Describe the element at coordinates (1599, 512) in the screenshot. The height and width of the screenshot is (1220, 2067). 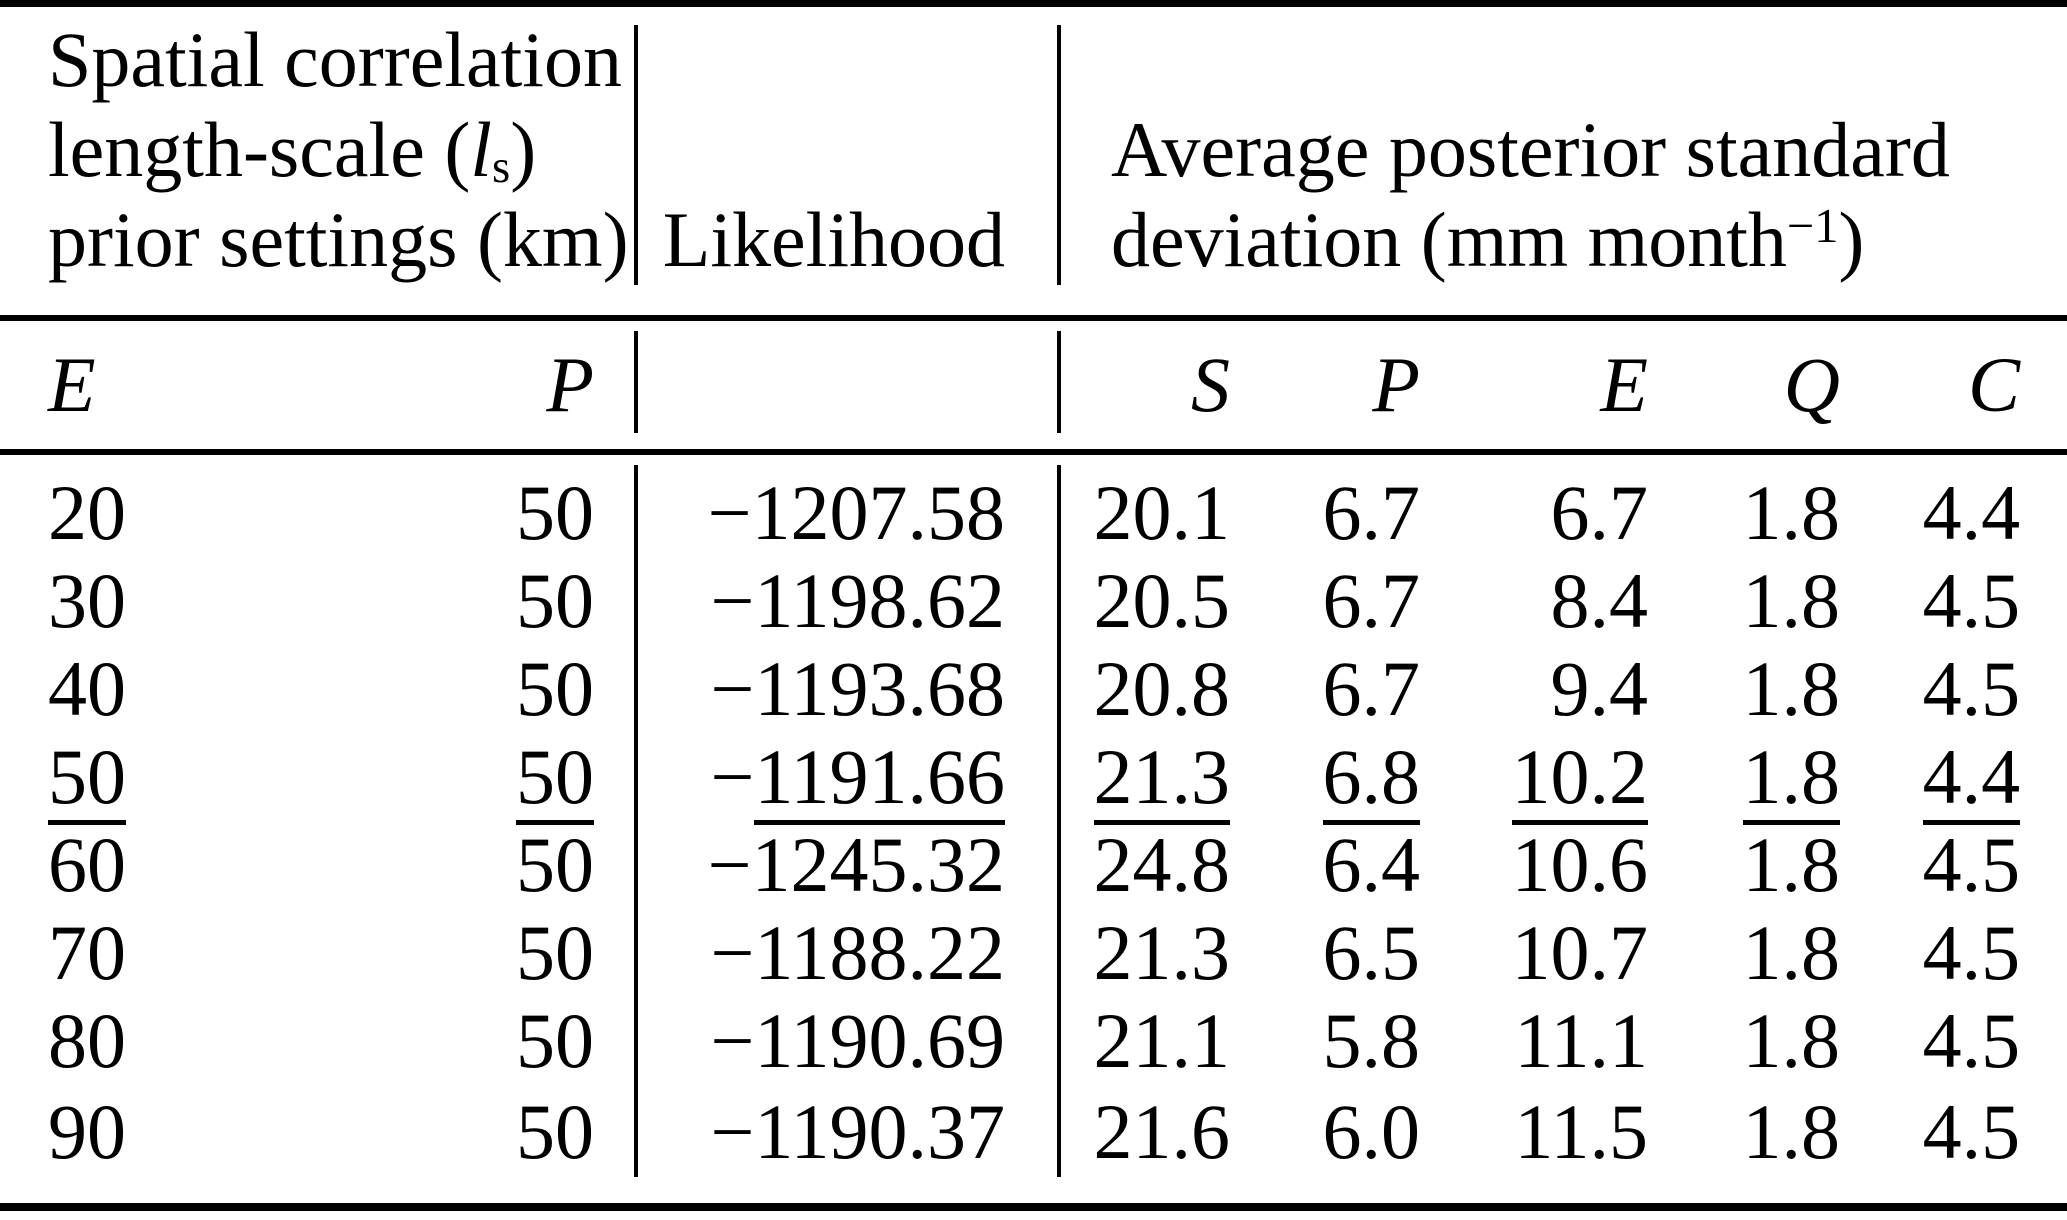
I see `cell-e: 6.7` at that location.